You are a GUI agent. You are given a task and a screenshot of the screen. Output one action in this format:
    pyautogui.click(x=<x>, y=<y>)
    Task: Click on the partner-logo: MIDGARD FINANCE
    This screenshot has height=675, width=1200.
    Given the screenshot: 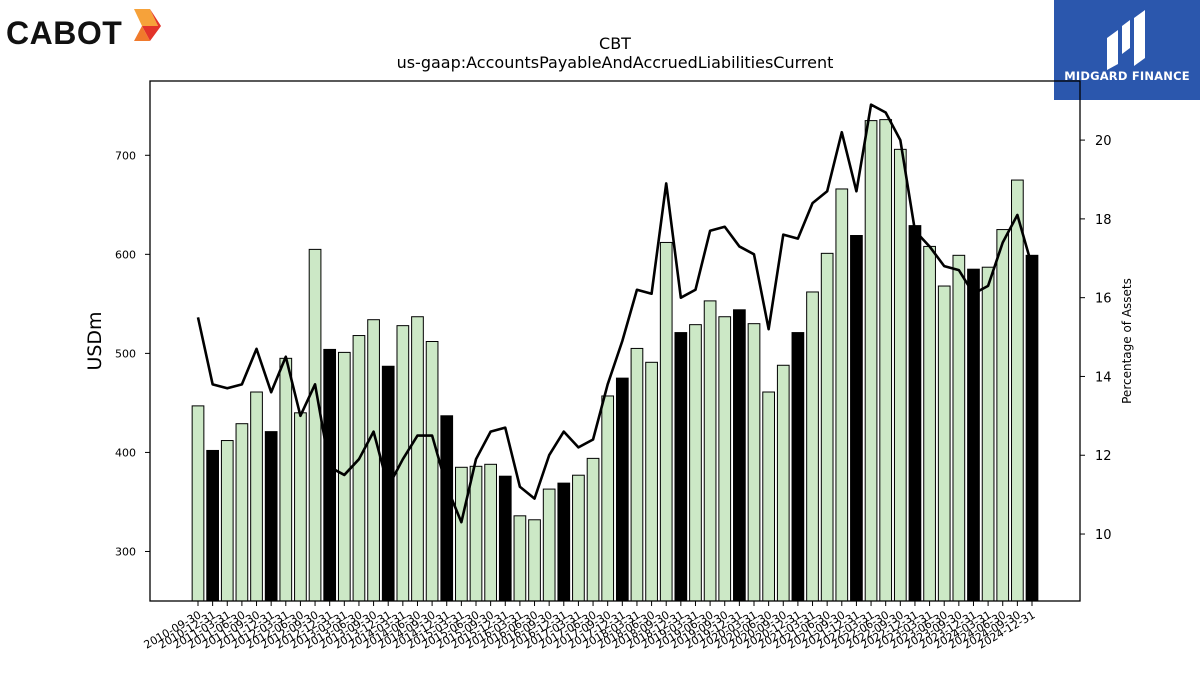 What is the action you would take?
    pyautogui.click(x=1127, y=50)
    